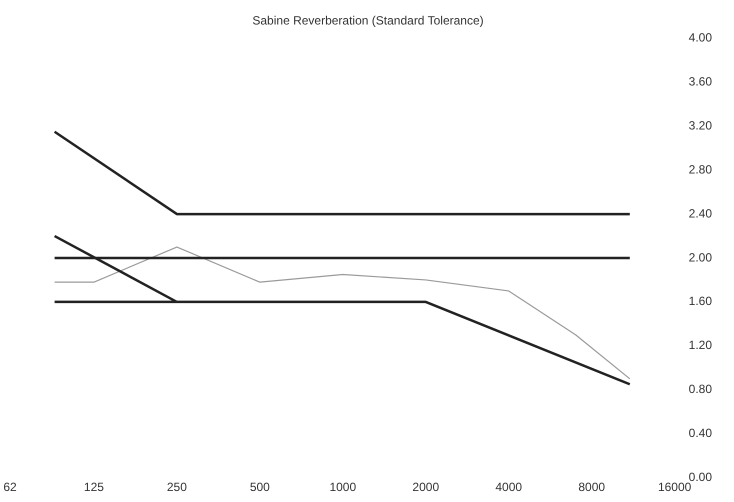 The image size is (734, 502). I want to click on chart-title: Sabine Reverberation (Standard Tolerance), so click(368, 21).